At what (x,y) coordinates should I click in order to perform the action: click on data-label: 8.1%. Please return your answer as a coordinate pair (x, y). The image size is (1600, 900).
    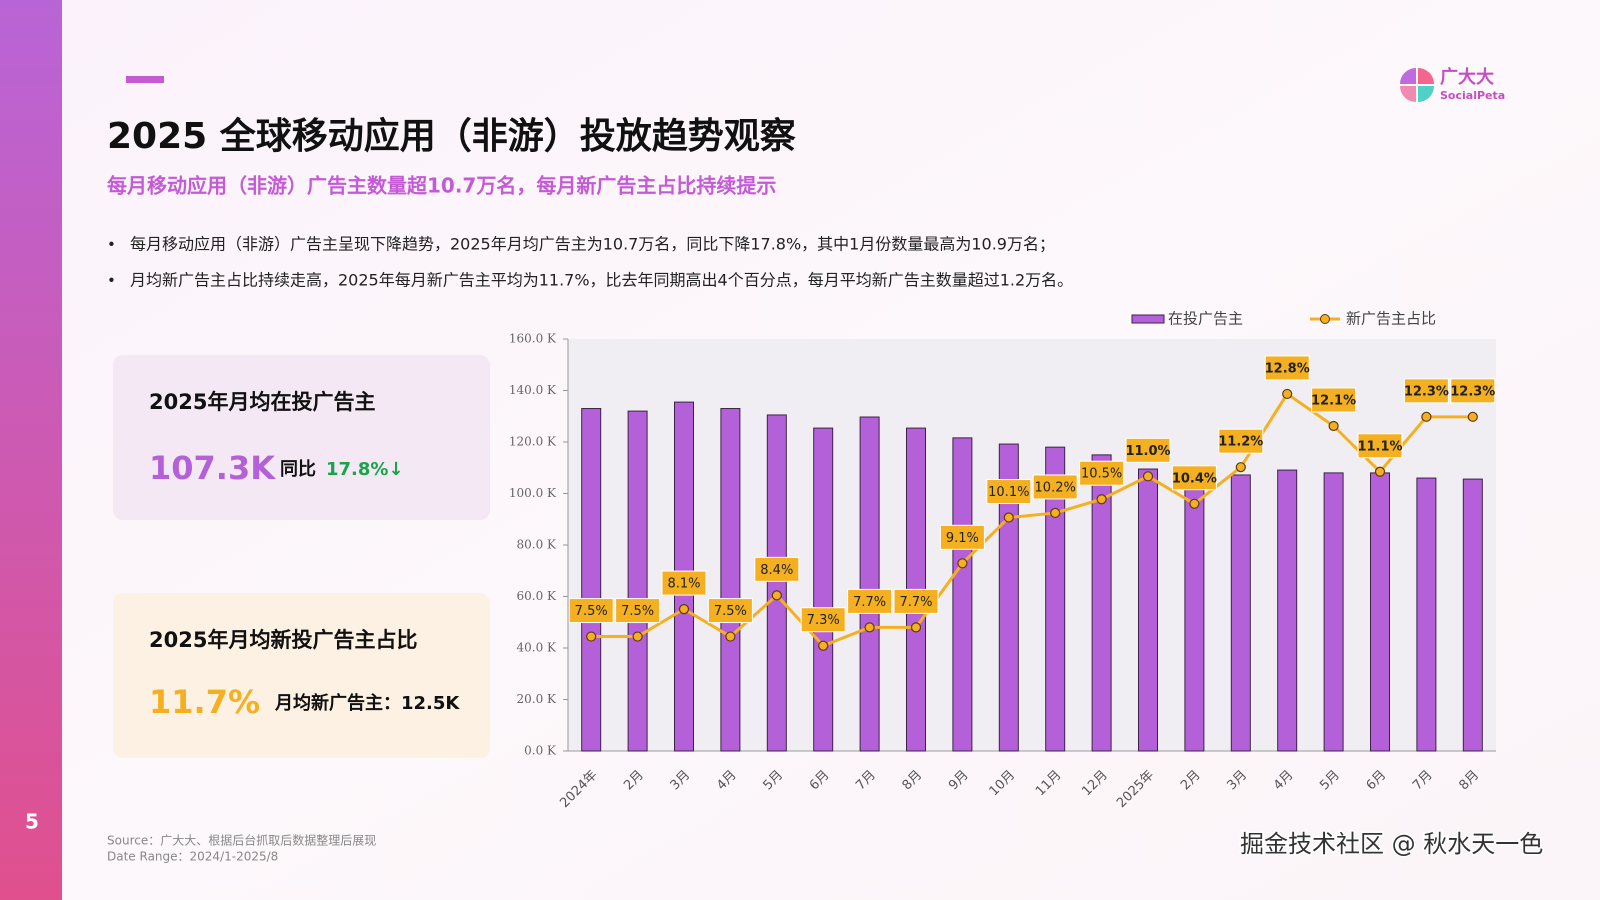
    Looking at the image, I should click on (683, 584).